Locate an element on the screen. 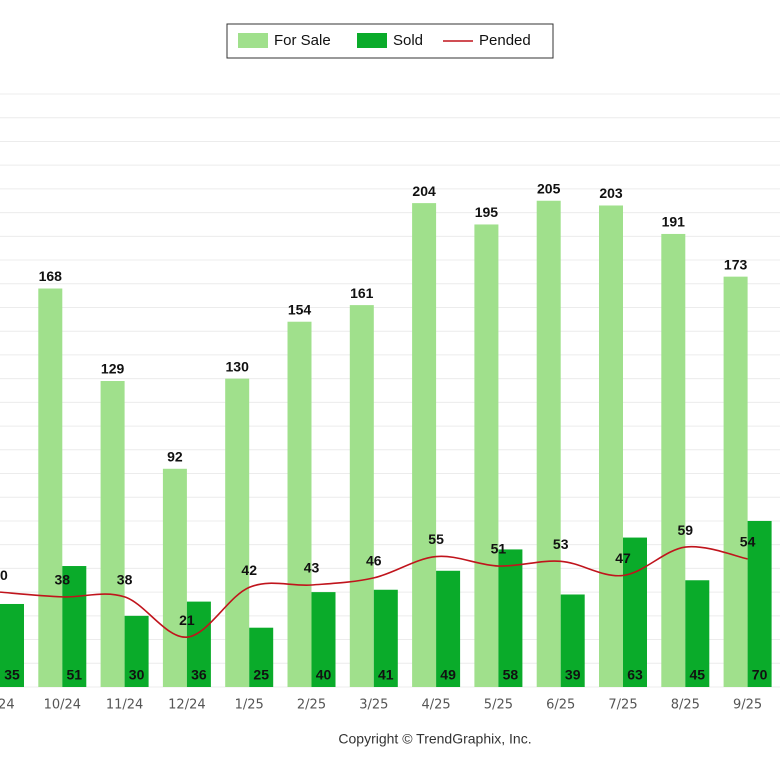 This screenshot has width=780, height=780. legend-label: Sold is located at coordinates (408, 40).